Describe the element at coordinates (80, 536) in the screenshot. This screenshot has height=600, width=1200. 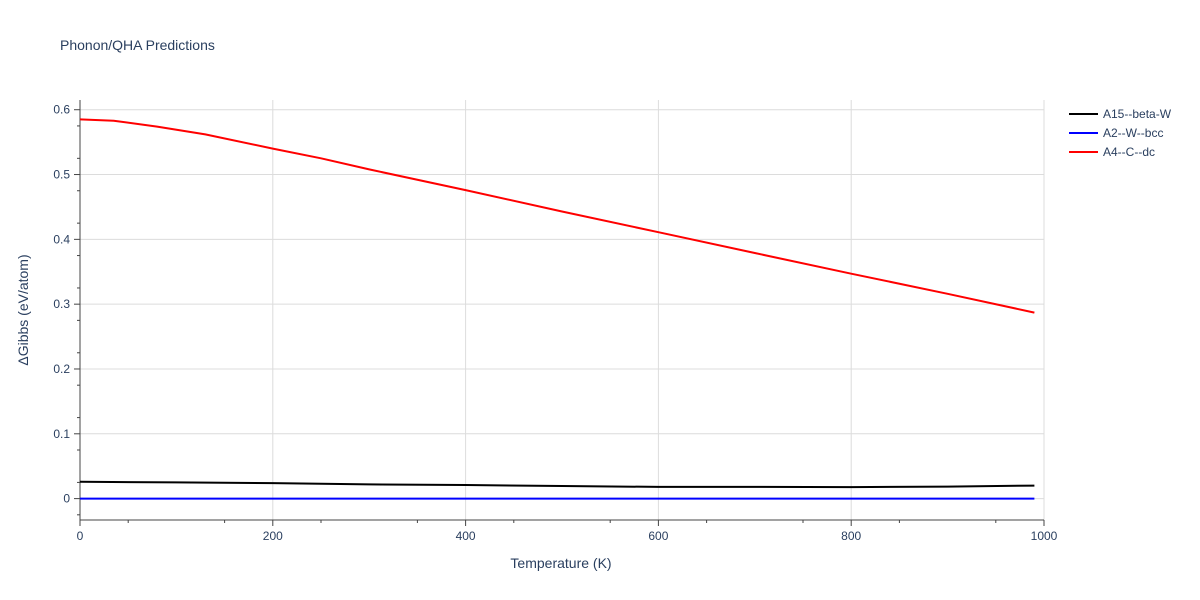
I see `x-tick-label: 0` at that location.